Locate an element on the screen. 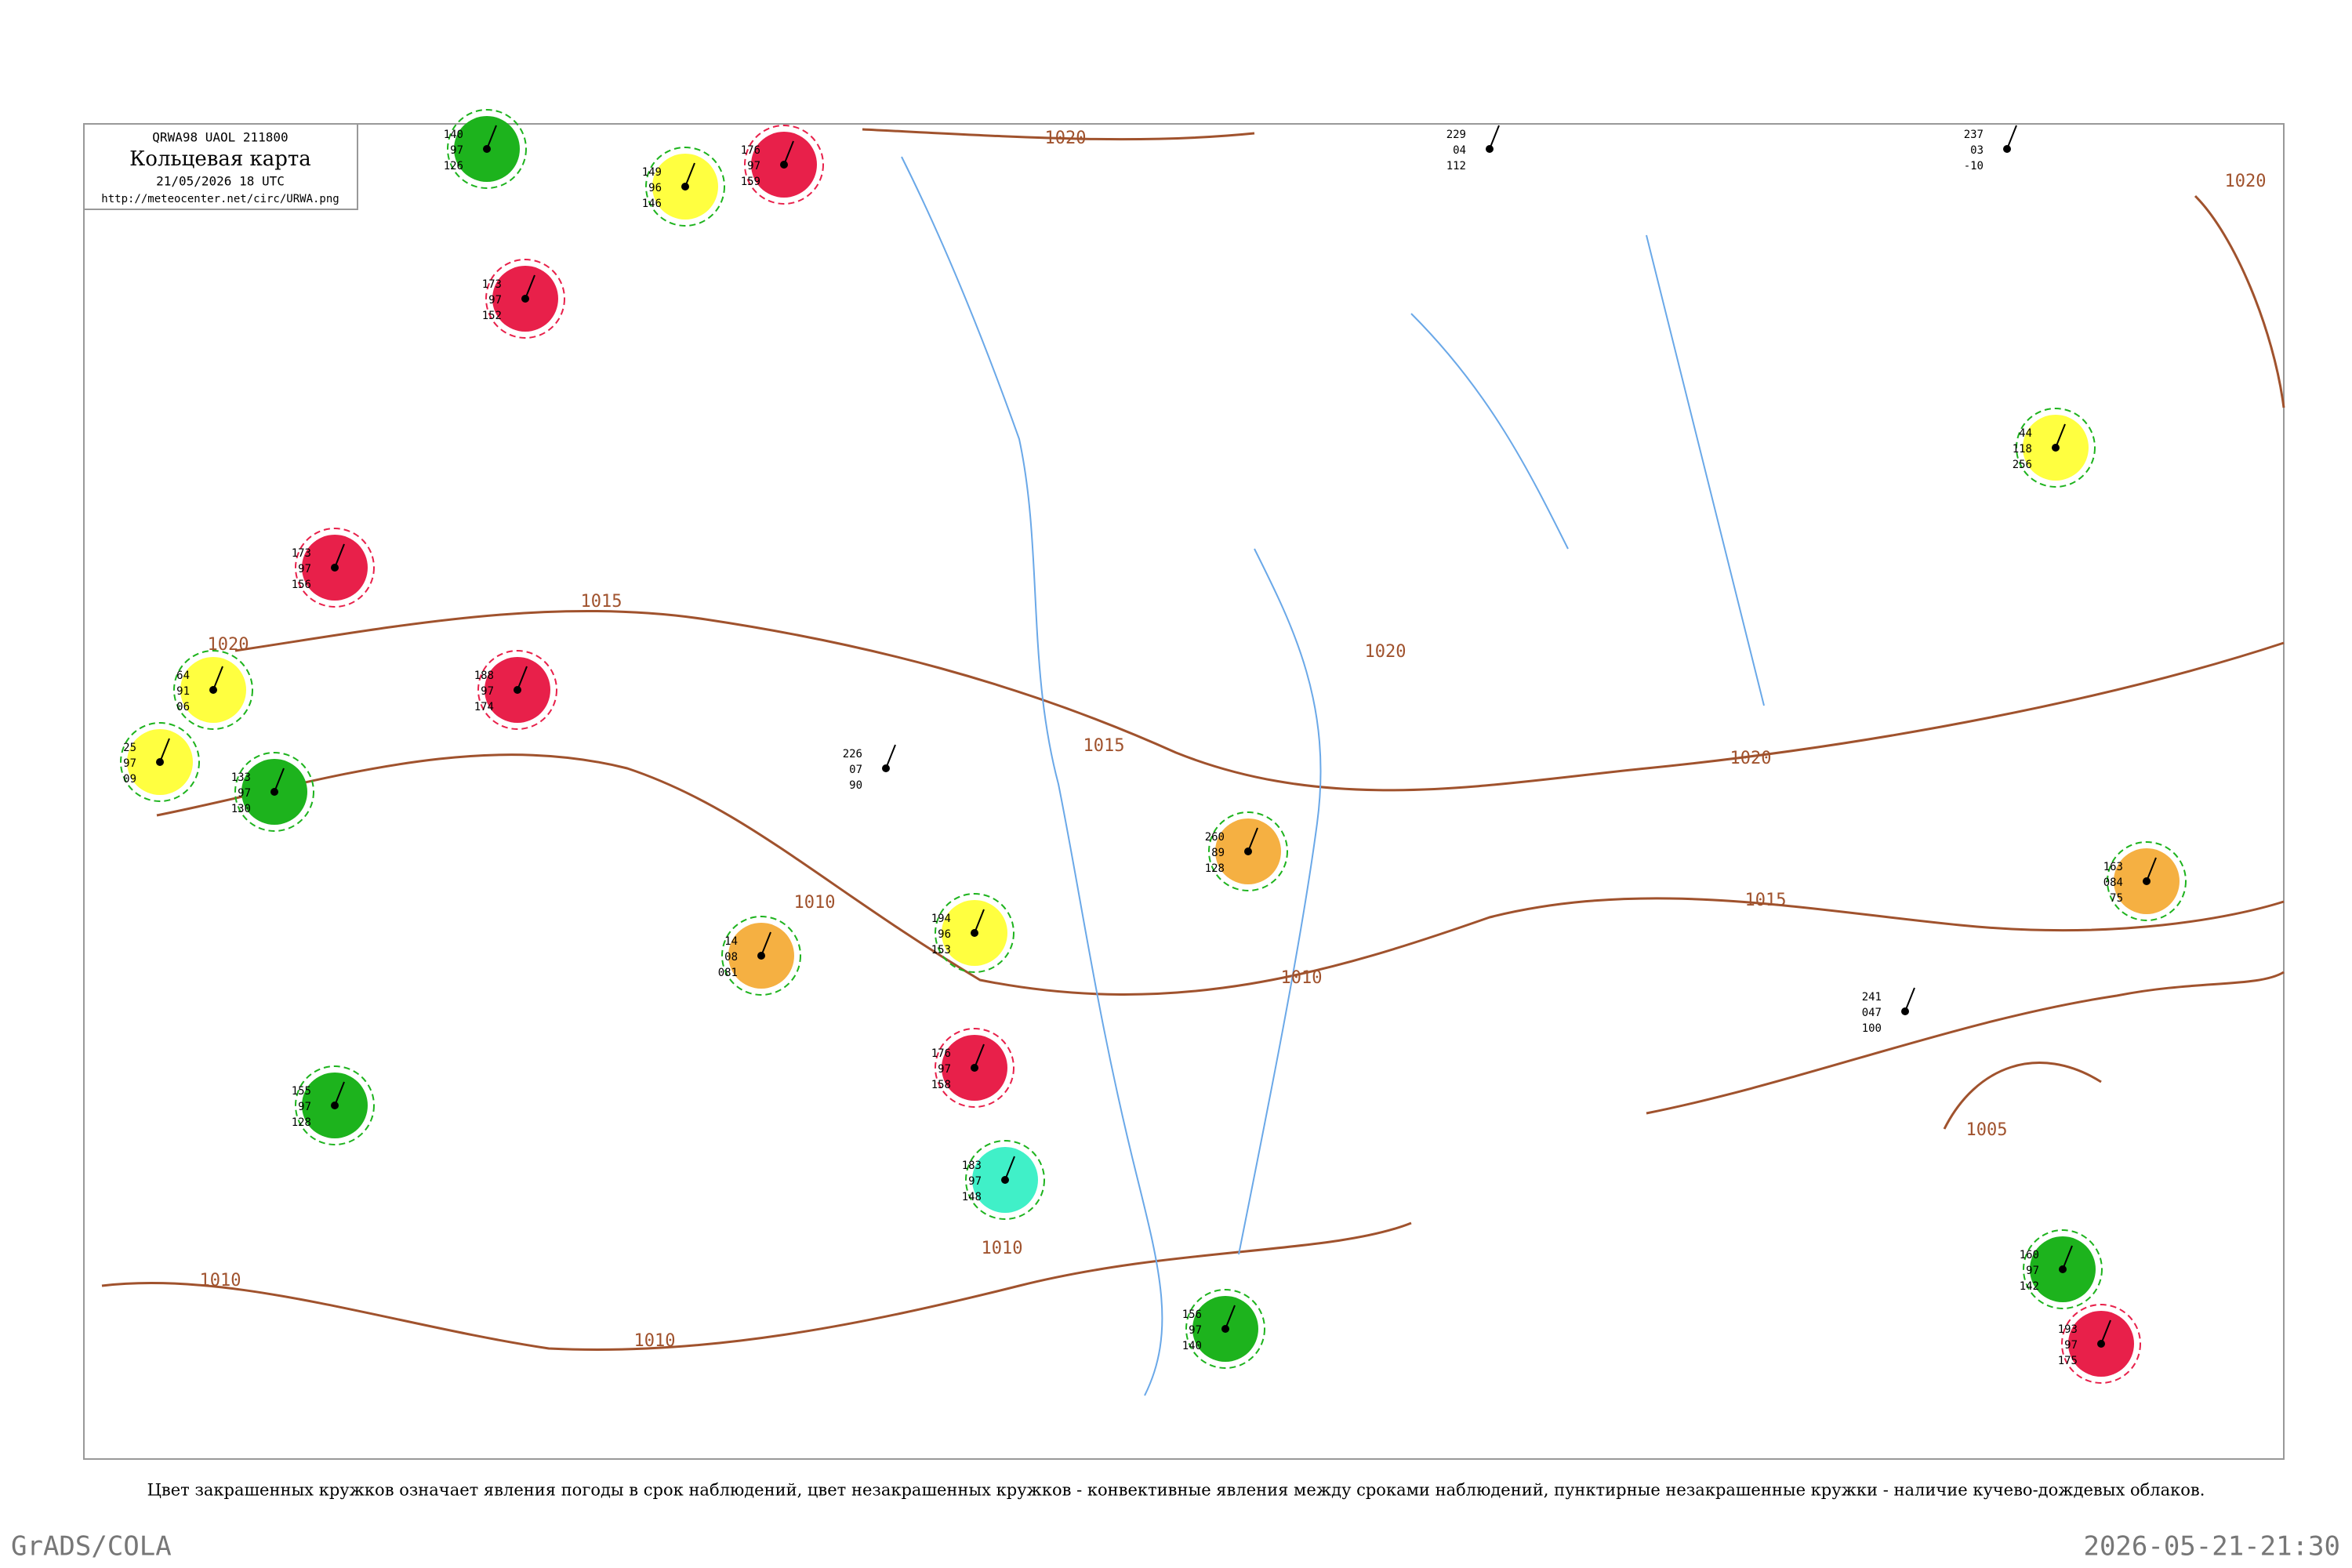 This screenshot has height=1568, width=2352. station: 160 97 142 is located at coordinates (2061, 1269).